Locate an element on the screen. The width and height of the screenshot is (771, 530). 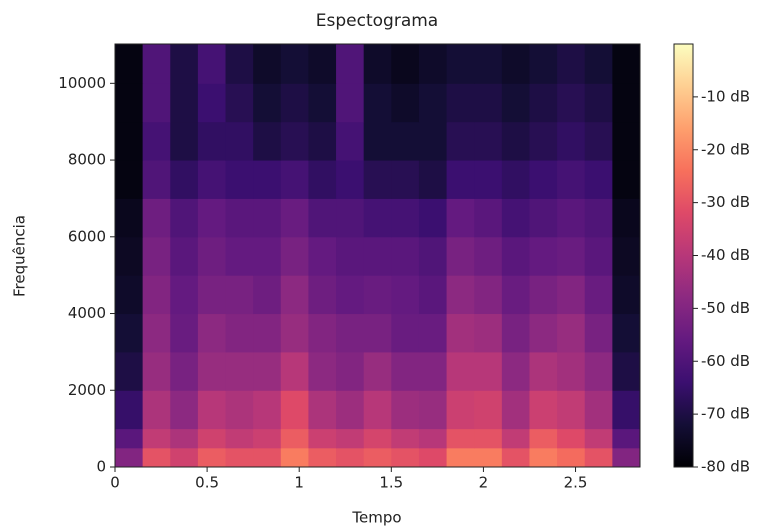
y-tick-label: 10000 is located at coordinates (82, 83).